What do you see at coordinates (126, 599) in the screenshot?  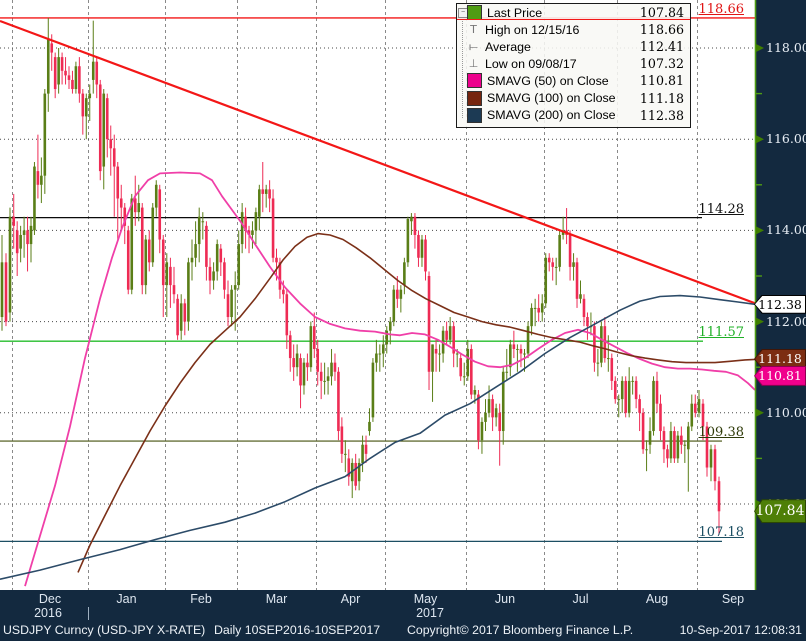 I see `month-label-Jan: Jan` at bounding box center [126, 599].